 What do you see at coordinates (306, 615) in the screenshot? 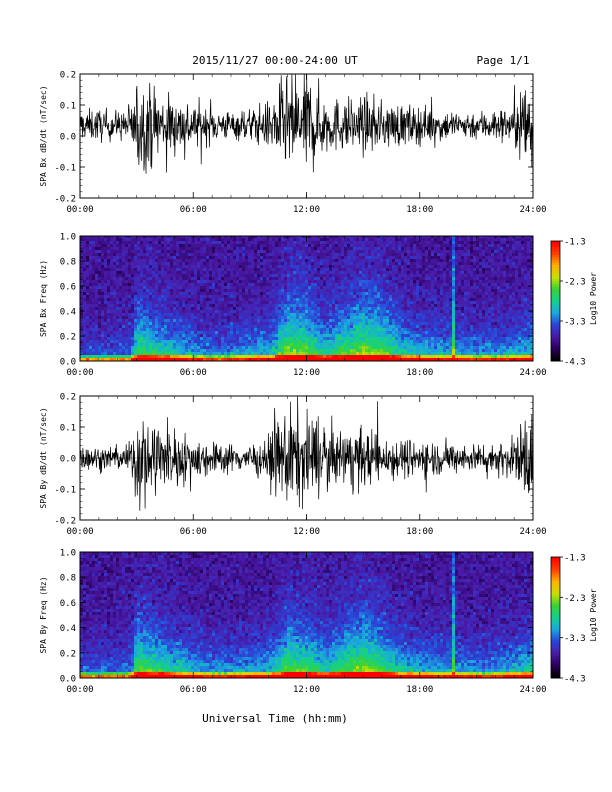
I see `by-spectrogram-cells` at bounding box center [306, 615].